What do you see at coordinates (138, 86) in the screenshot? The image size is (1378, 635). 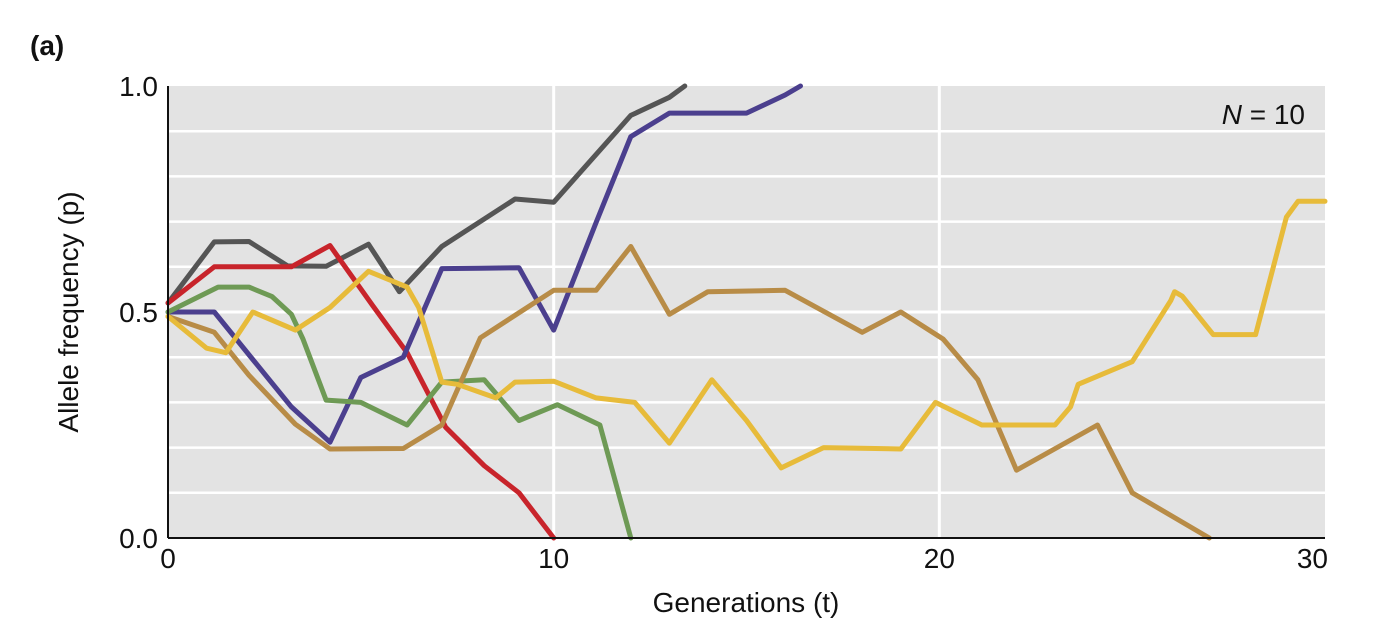 I see `y-tick-label: 1.0` at bounding box center [138, 86].